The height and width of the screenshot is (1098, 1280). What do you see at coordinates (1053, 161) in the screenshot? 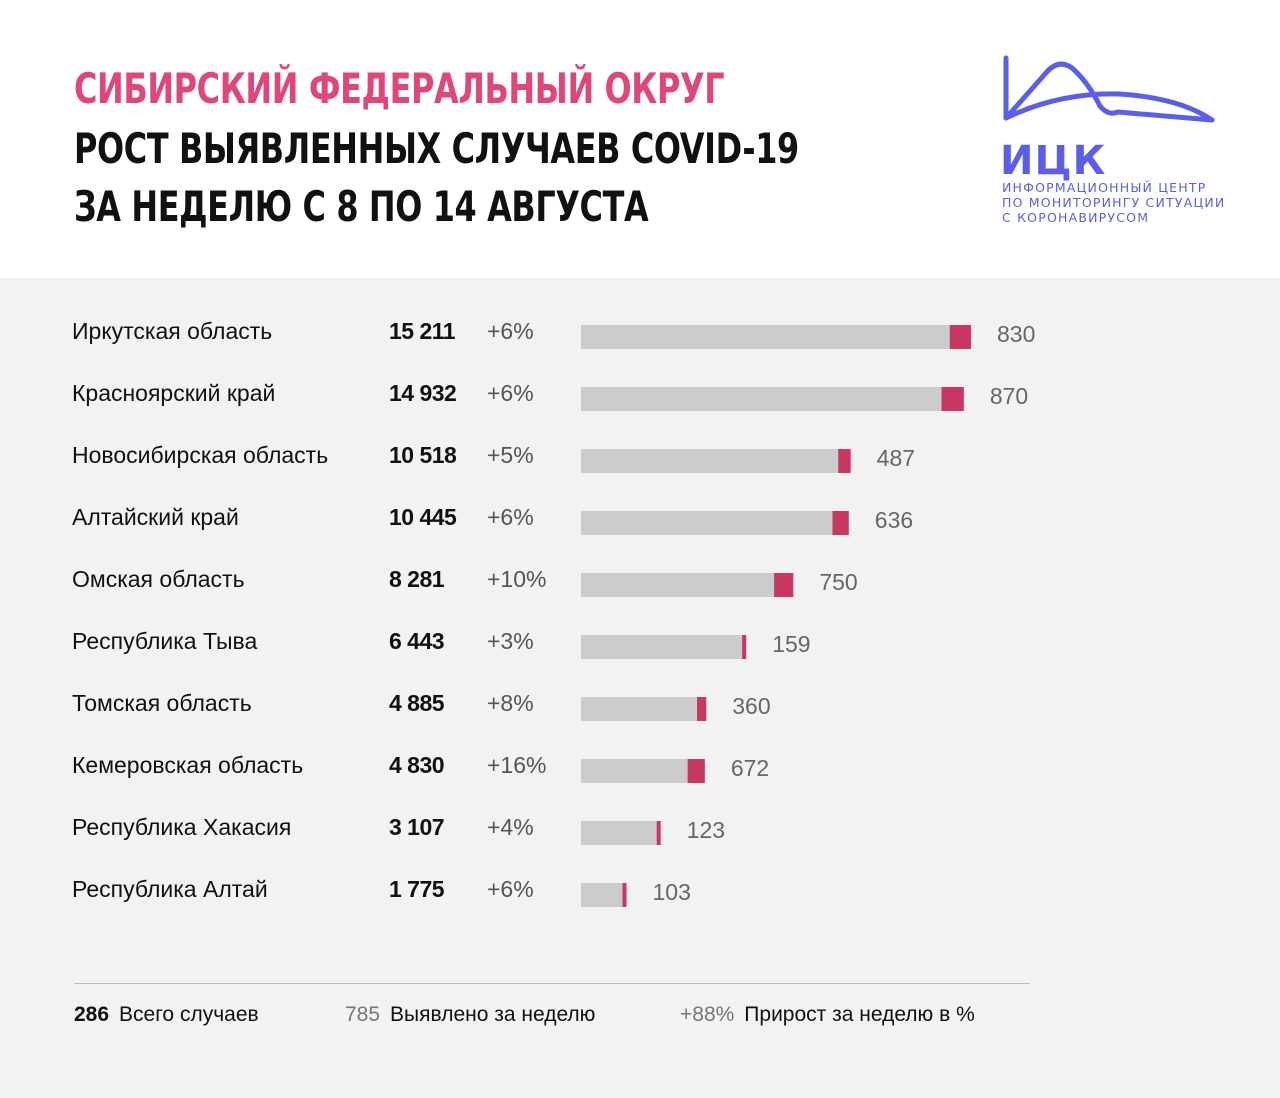
I see `logo-name: ИЦК` at bounding box center [1053, 161].